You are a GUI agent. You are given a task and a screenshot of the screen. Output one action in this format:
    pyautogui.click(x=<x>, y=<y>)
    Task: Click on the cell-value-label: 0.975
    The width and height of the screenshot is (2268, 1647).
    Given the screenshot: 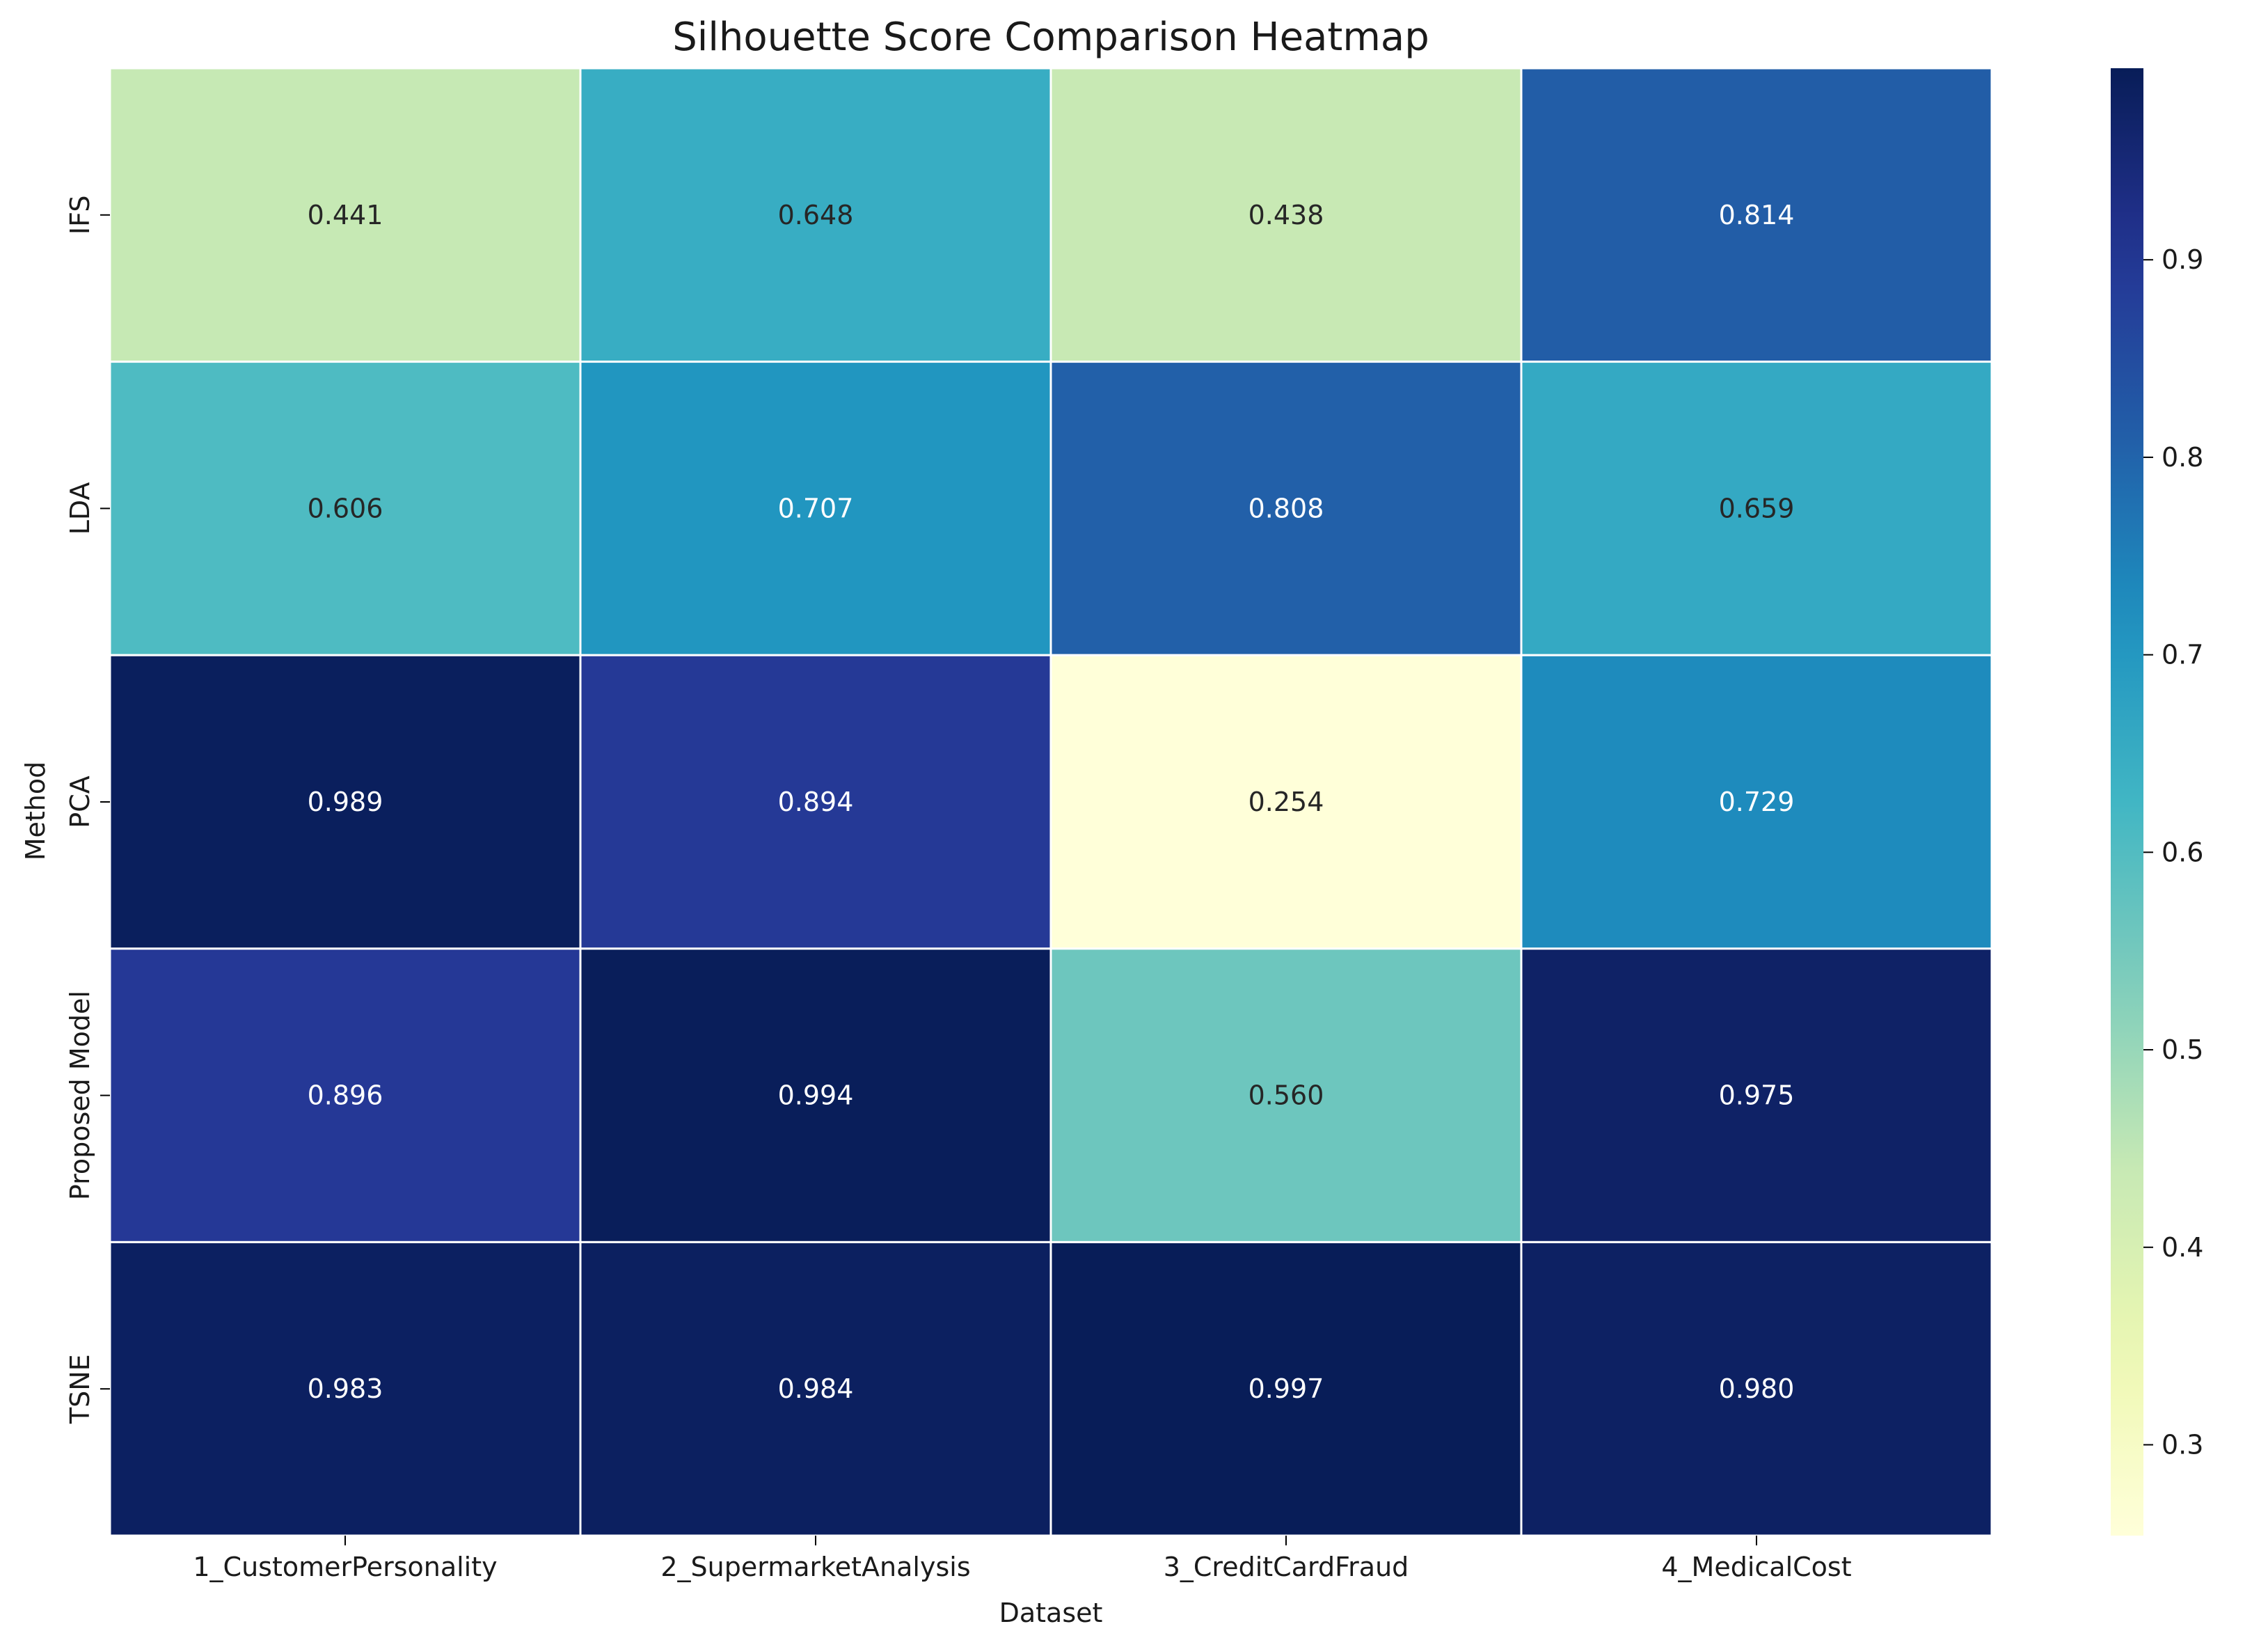 What is the action you would take?
    pyautogui.click(x=1757, y=1095)
    